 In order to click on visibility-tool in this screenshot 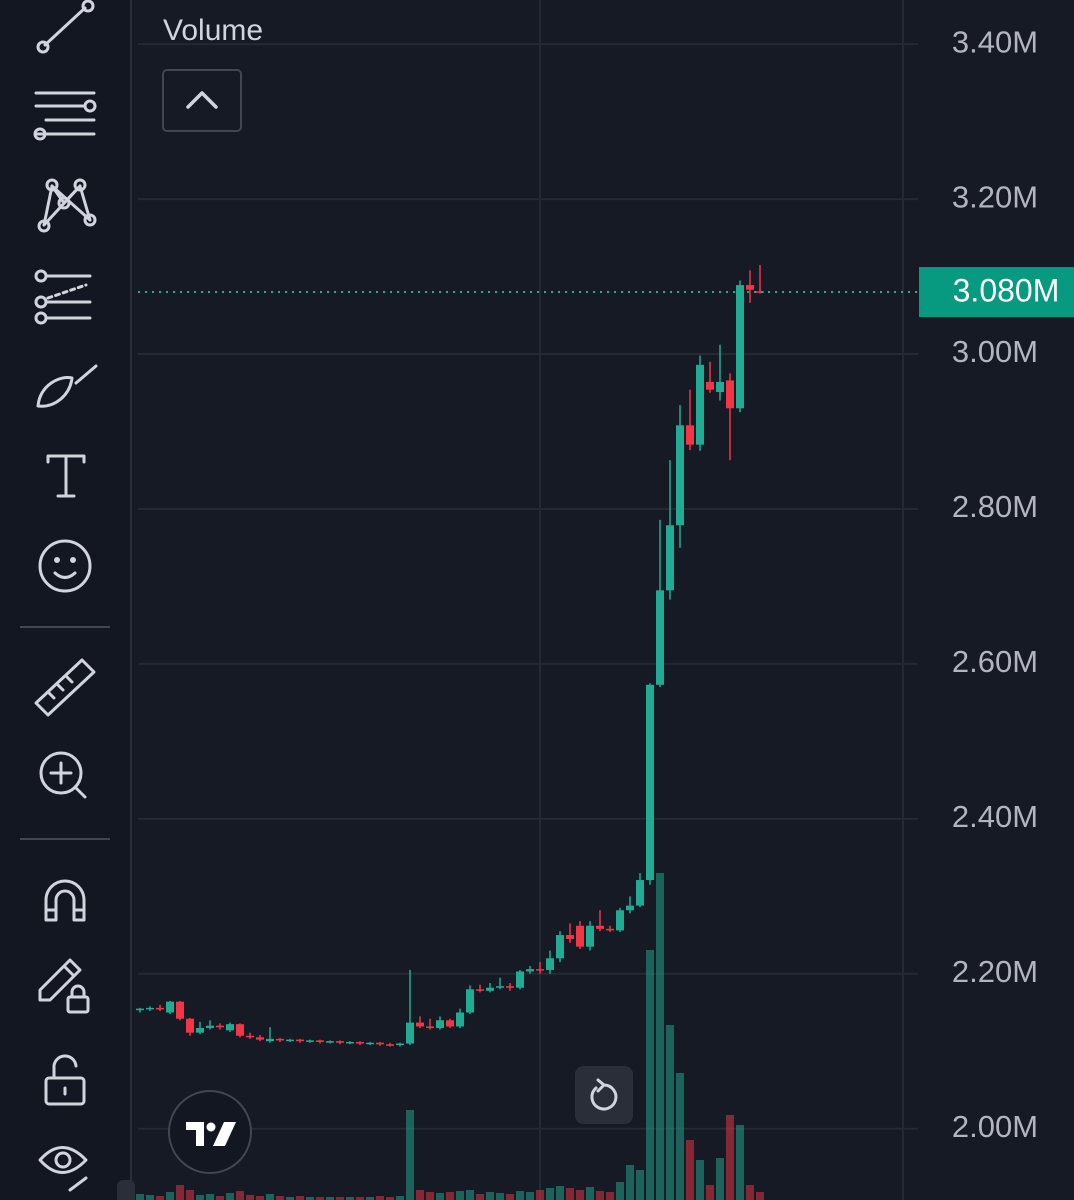, I will do `click(63, 1169)`.